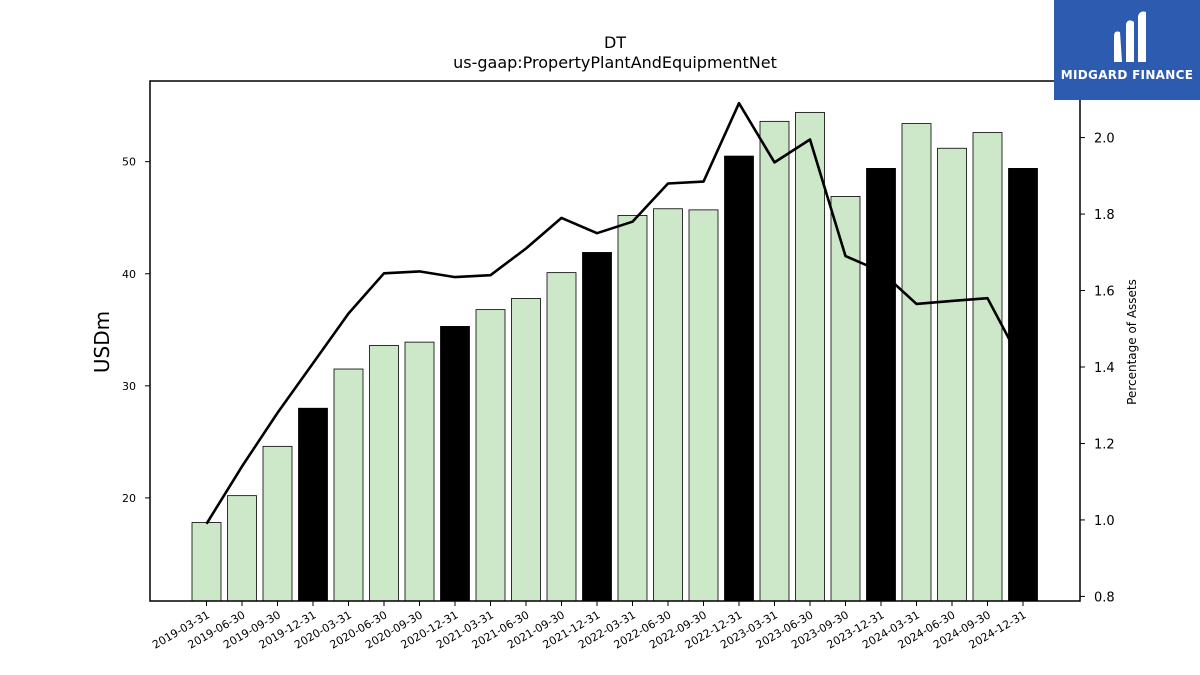  What do you see at coordinates (1104, 444) in the screenshot?
I see `y2-tick-label-1.2: 1.2` at bounding box center [1104, 444].